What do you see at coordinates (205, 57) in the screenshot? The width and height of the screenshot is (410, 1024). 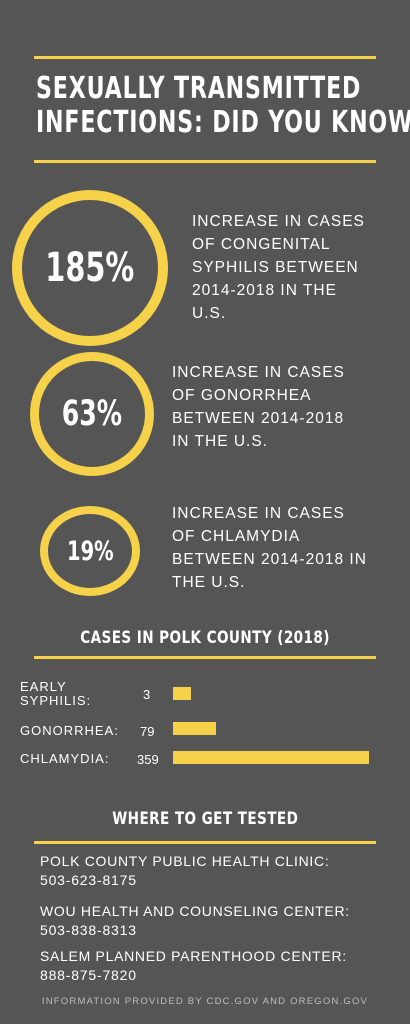 I see `title-top-rule` at bounding box center [205, 57].